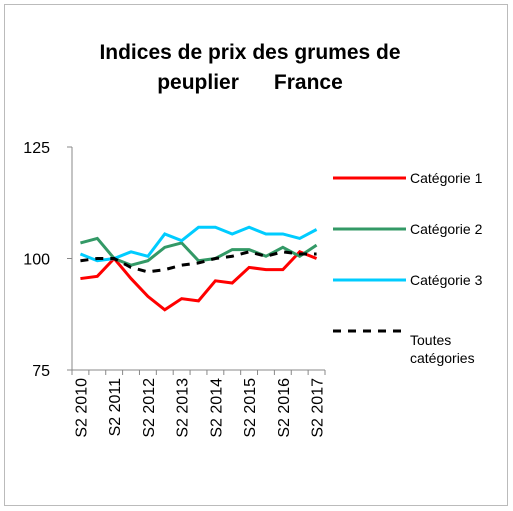  I want to click on y-tick-label: 100, so click(36, 260).